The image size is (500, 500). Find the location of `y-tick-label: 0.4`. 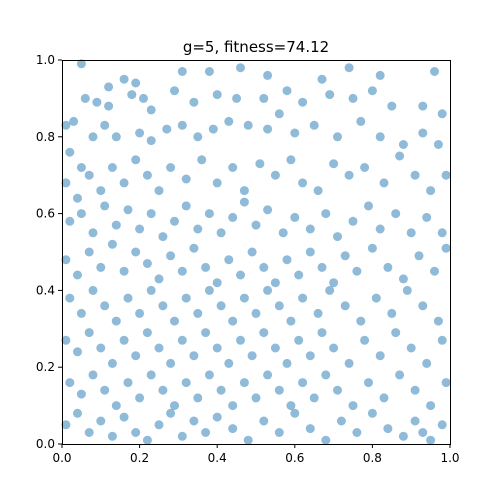

y-tick-label: 0.4 is located at coordinates (45, 290).